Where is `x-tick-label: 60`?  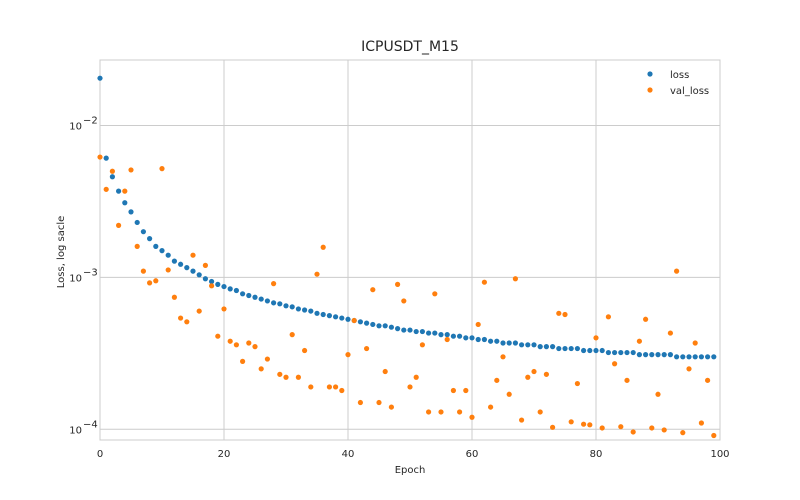 x-tick-label: 60 is located at coordinates (472, 454).